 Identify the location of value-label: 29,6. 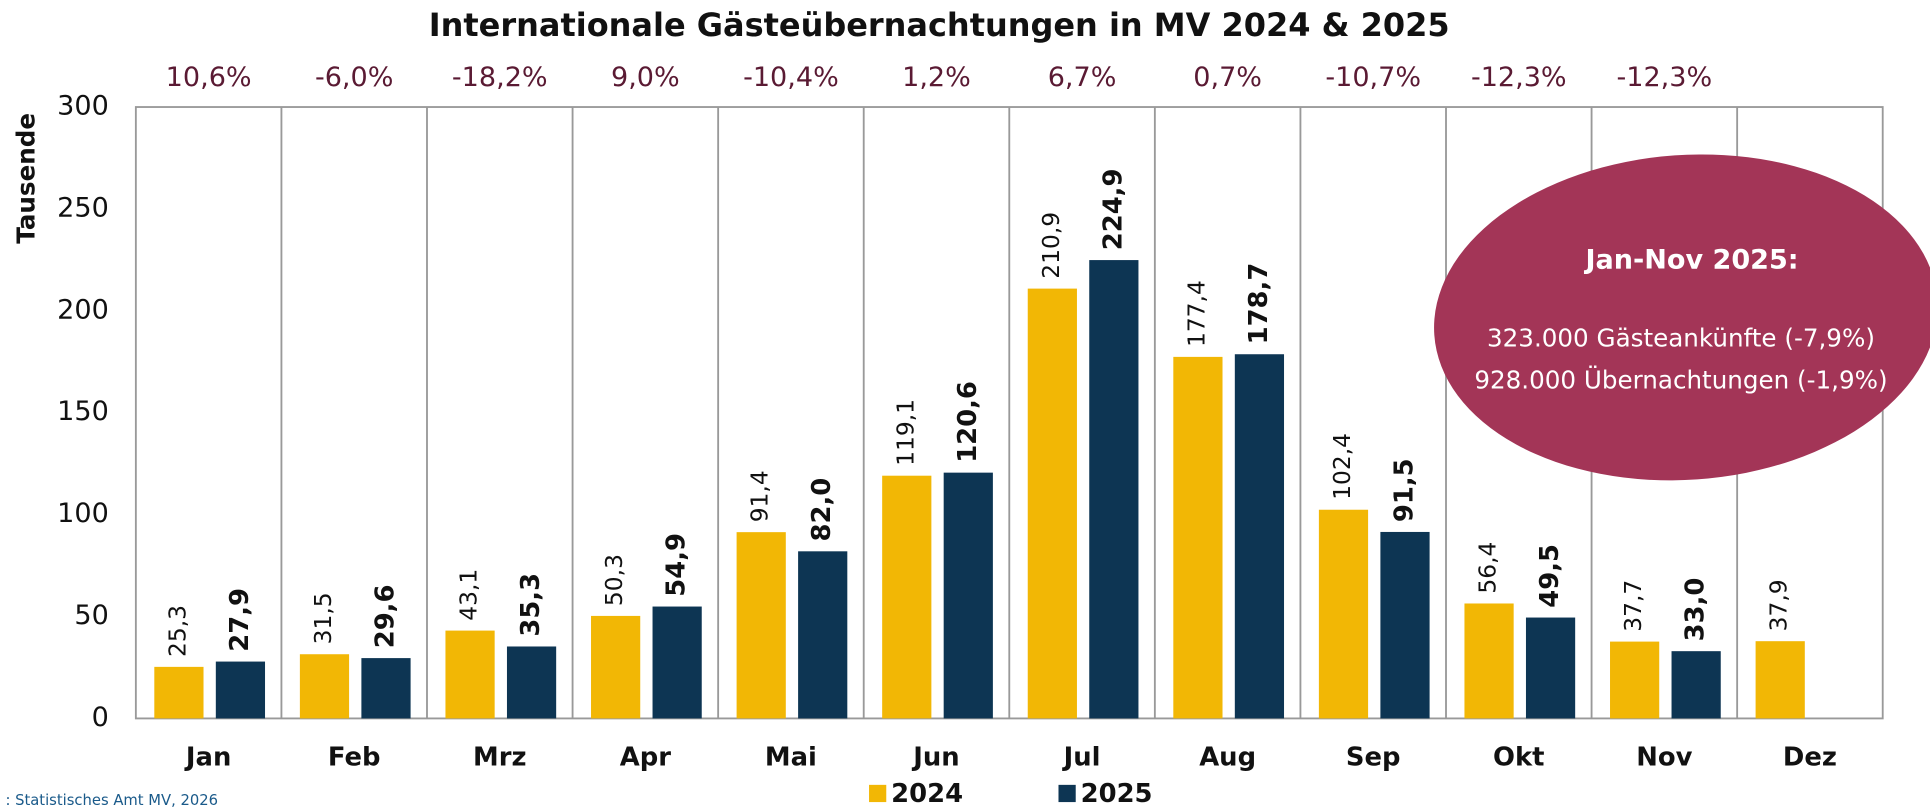
(385, 617).